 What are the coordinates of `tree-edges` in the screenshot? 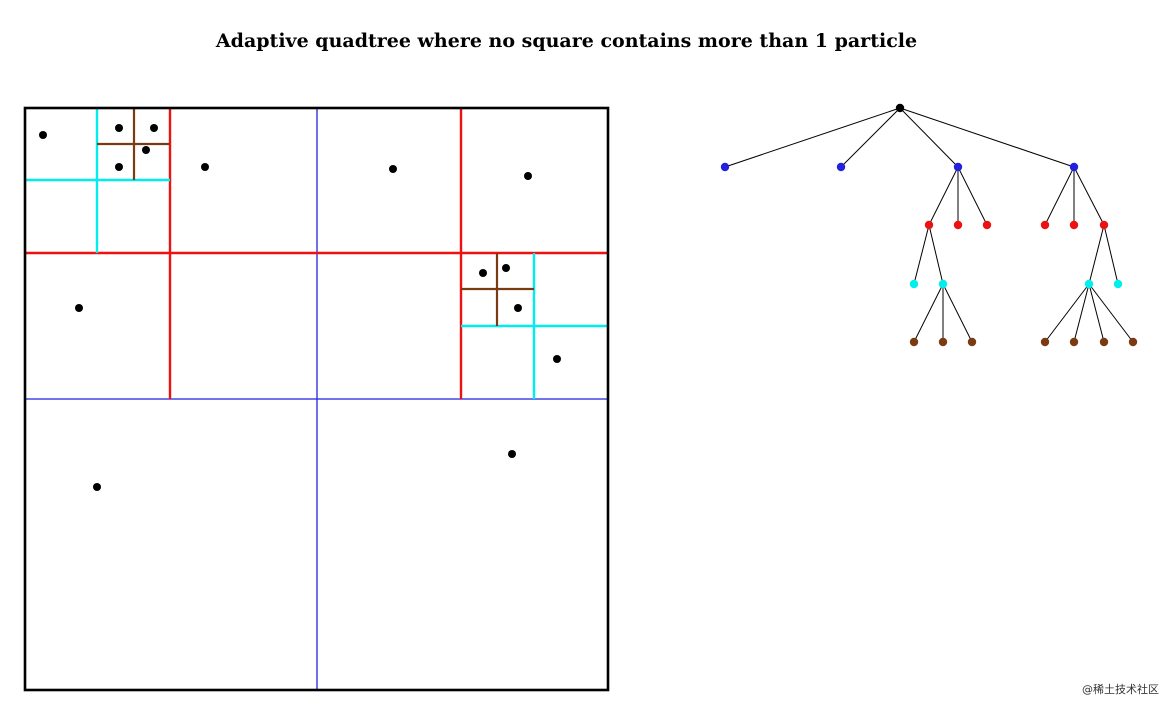 It's located at (929, 225).